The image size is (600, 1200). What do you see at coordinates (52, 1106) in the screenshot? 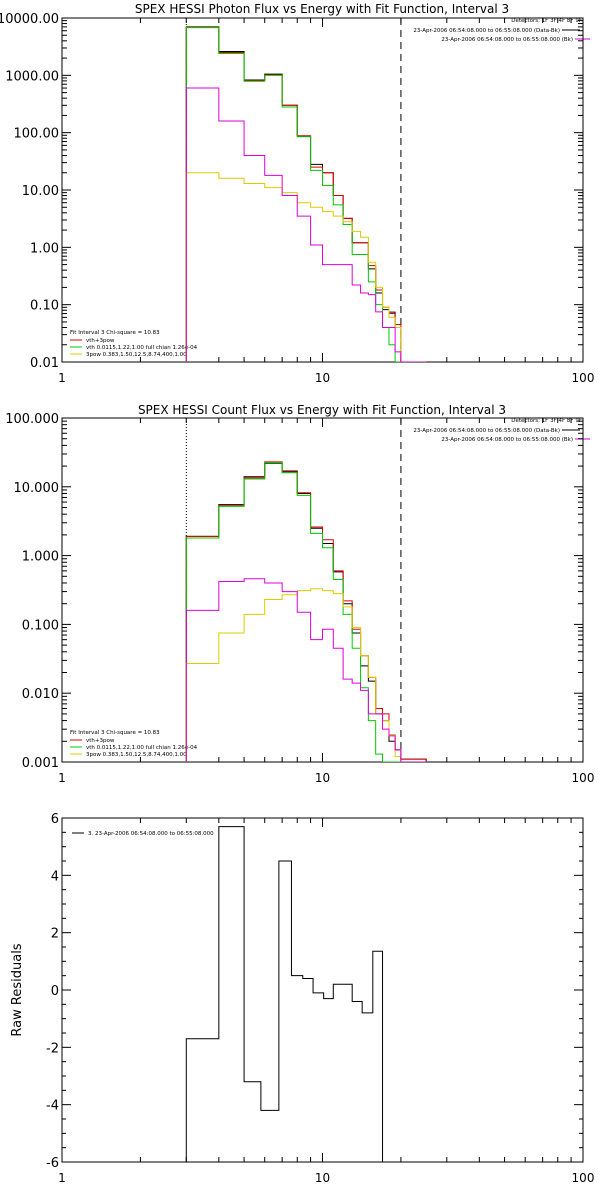
I see `y-tick-label-2: -4` at bounding box center [52, 1106].